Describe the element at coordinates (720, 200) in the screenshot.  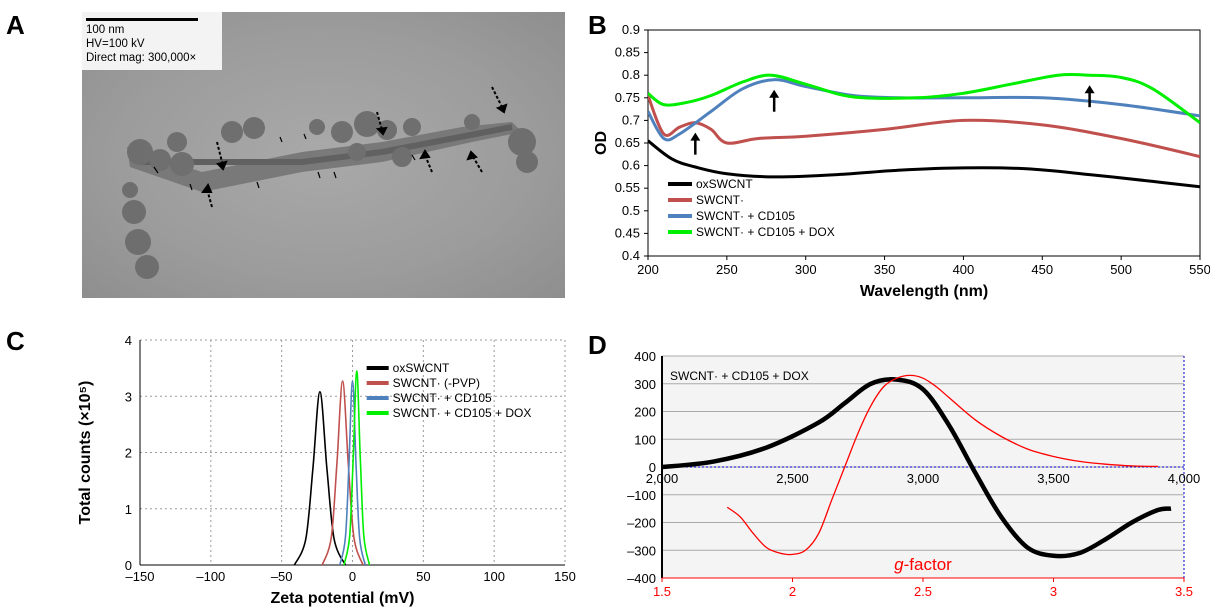
I see `legend-label: SWCNT·` at that location.